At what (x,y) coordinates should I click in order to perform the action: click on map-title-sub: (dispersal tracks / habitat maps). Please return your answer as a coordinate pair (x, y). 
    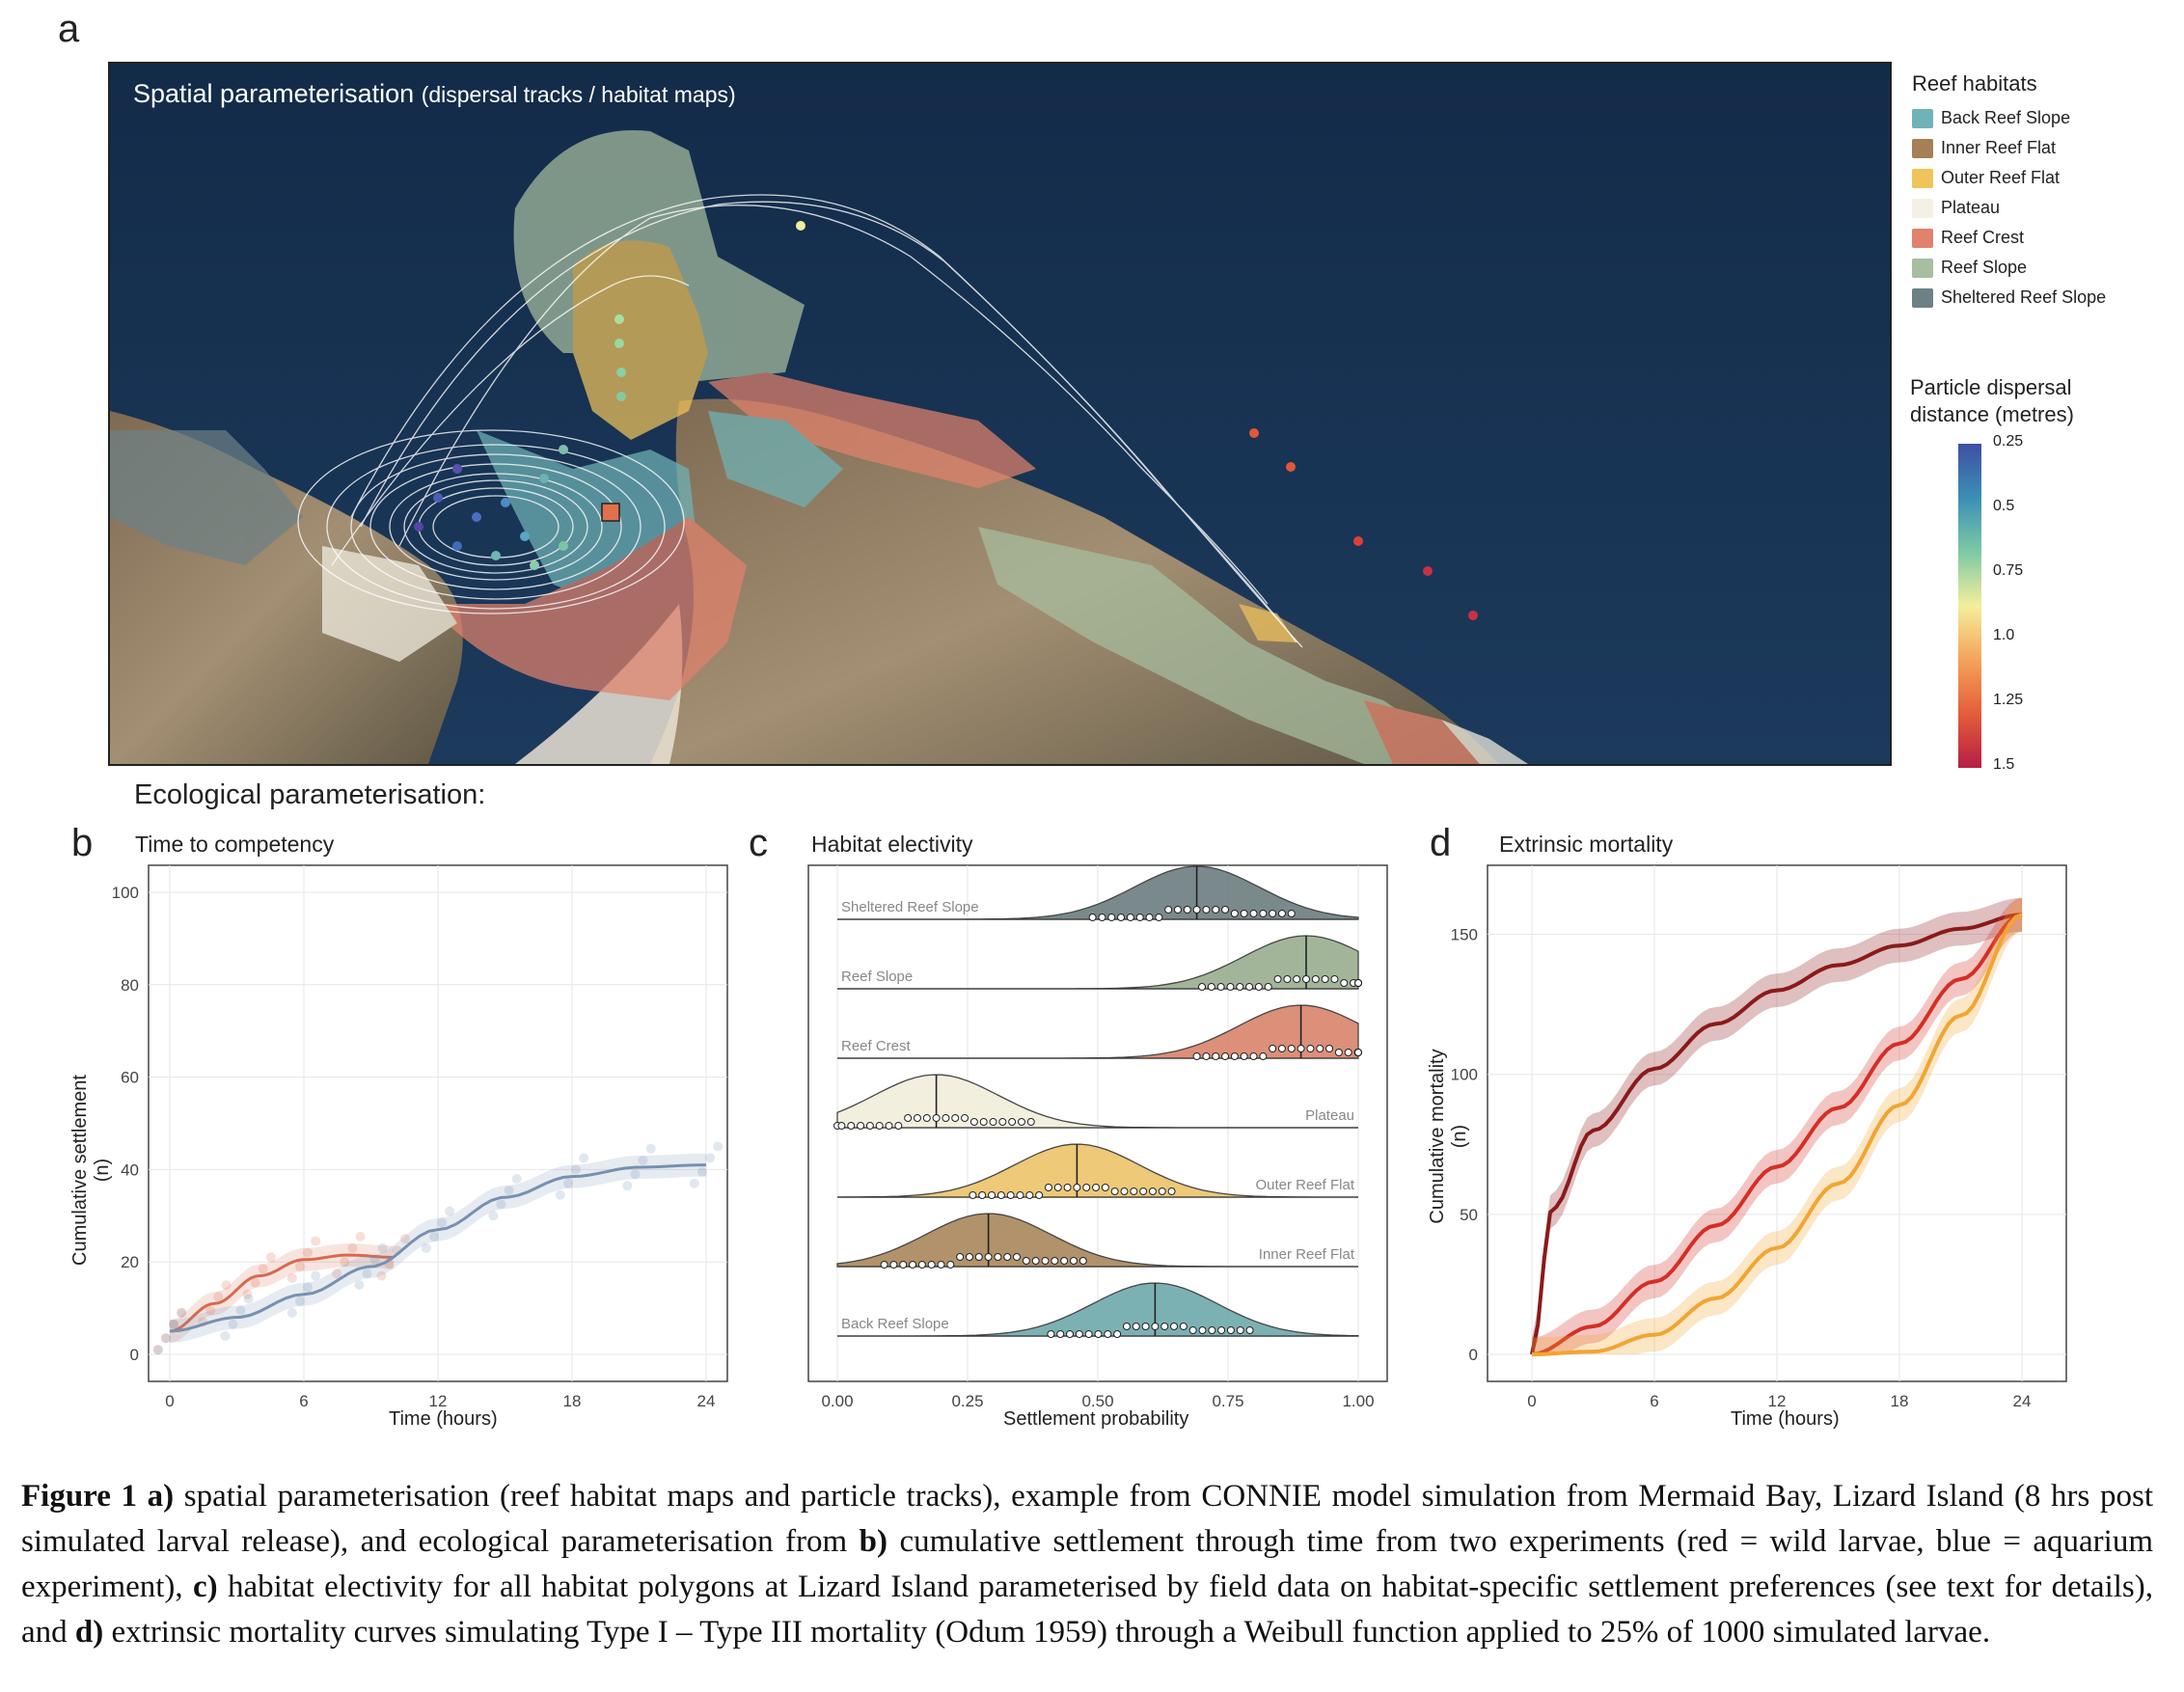
    Looking at the image, I should click on (578, 94).